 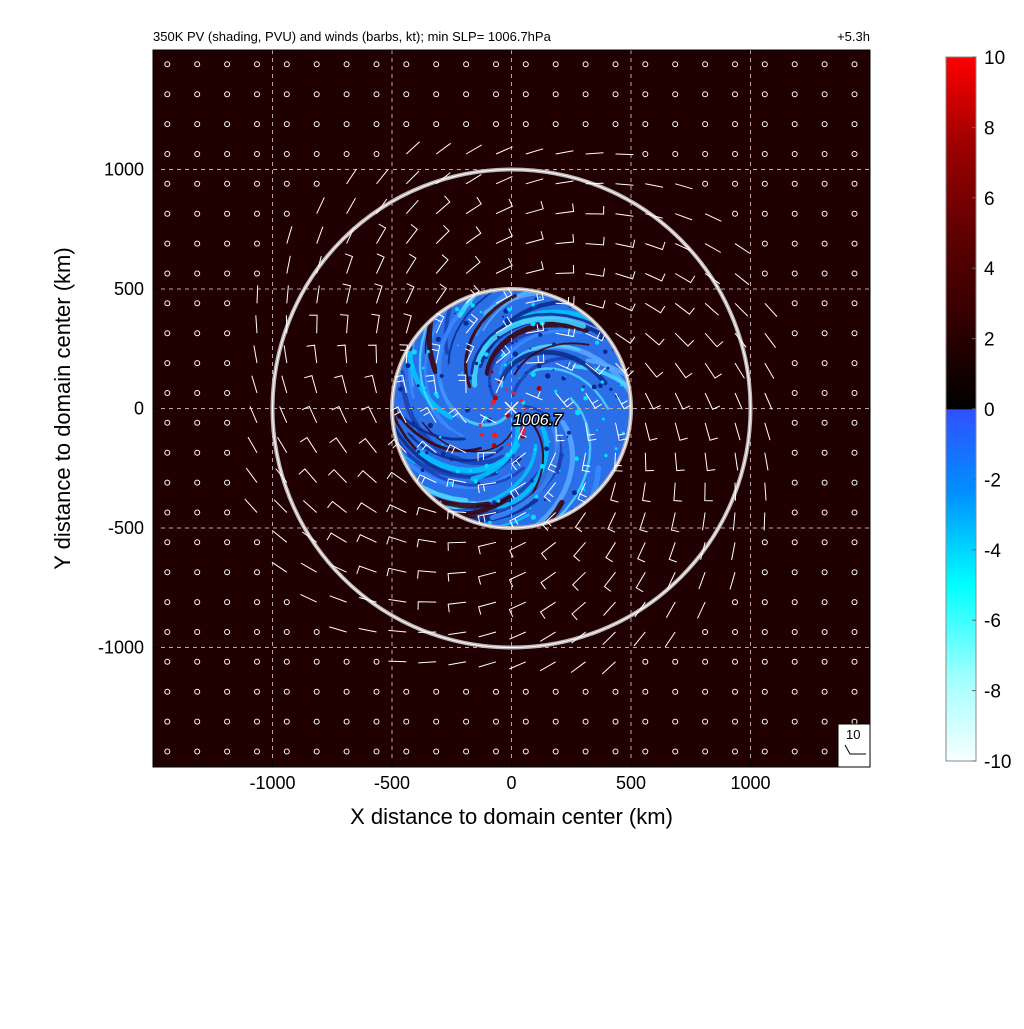 I want to click on x-tick-label: 500, so click(x=631, y=783).